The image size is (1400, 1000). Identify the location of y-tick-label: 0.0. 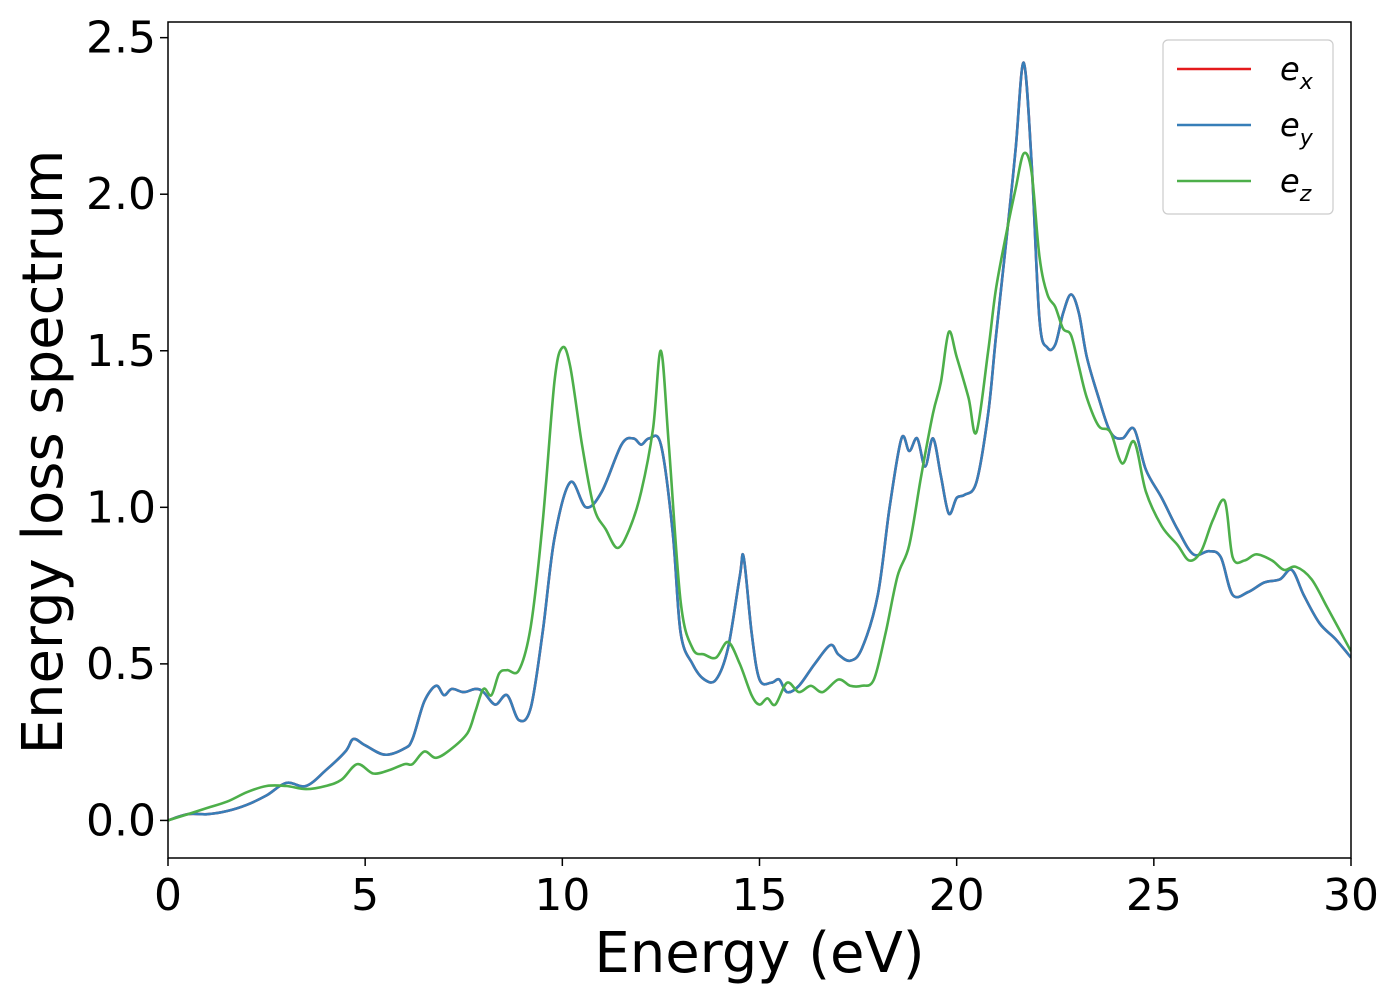
(121, 820).